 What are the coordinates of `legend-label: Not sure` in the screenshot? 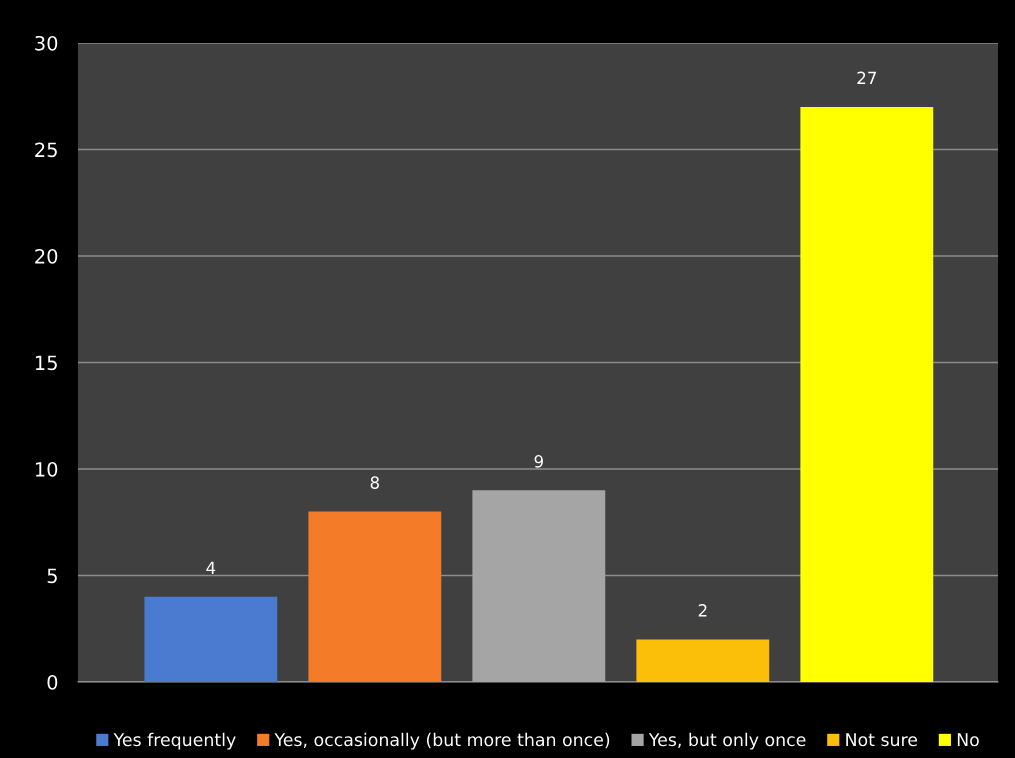 It's located at (882, 740).